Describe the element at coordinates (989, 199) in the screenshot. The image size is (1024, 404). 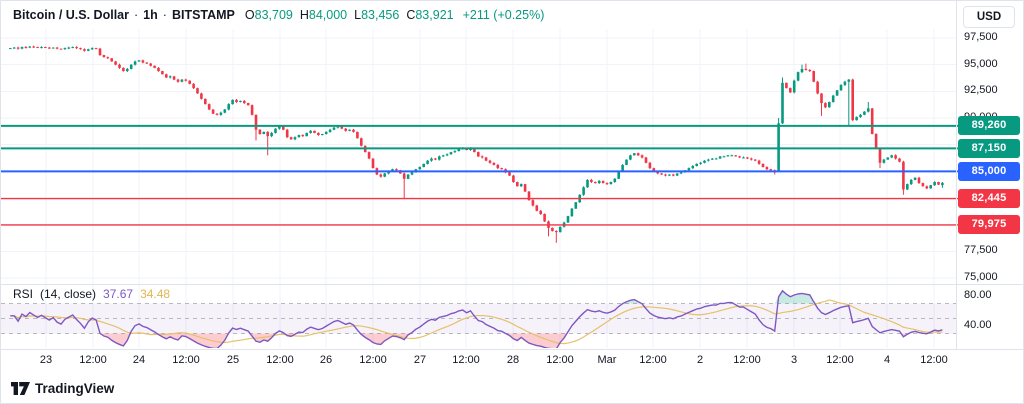
I see `level-price-badge: 82,445` at that location.